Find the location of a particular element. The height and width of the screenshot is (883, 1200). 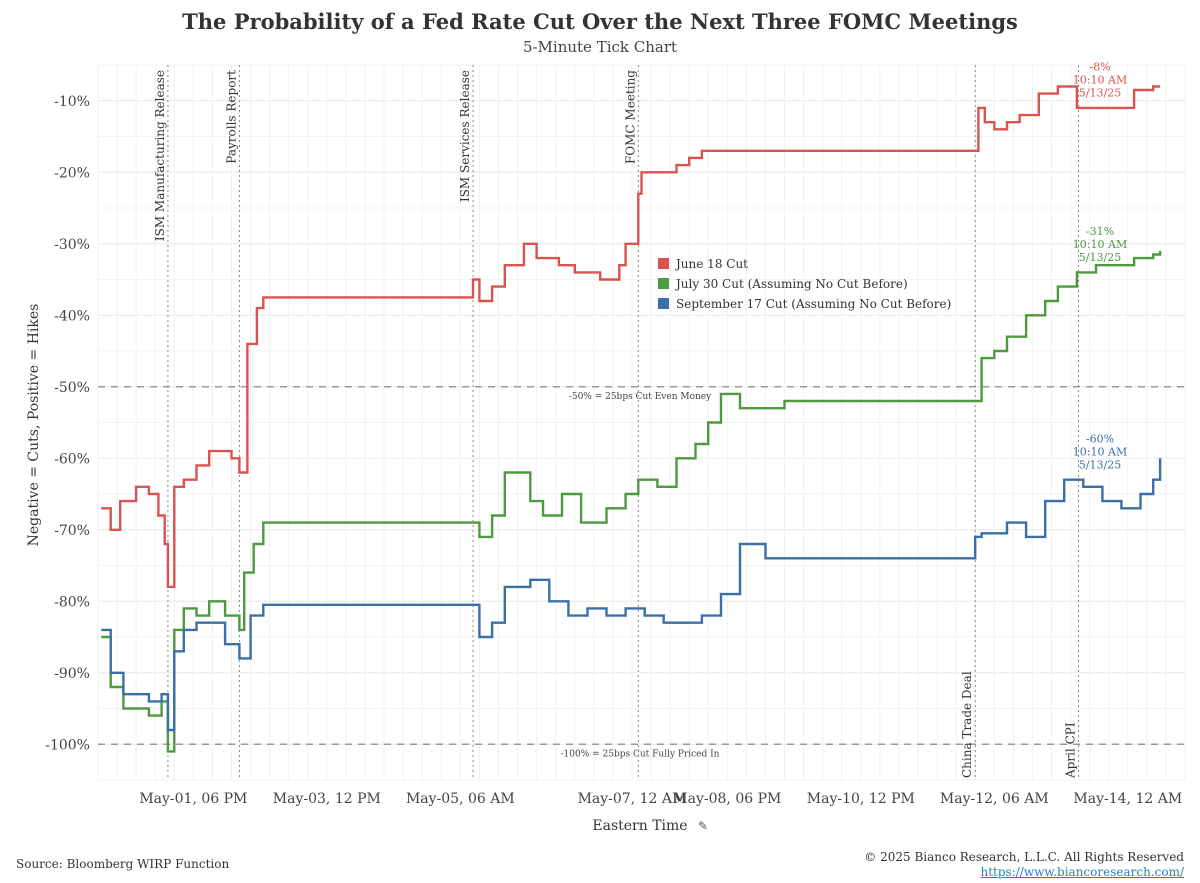

x-axis-label: Eastern Time is located at coordinates (639, 826).